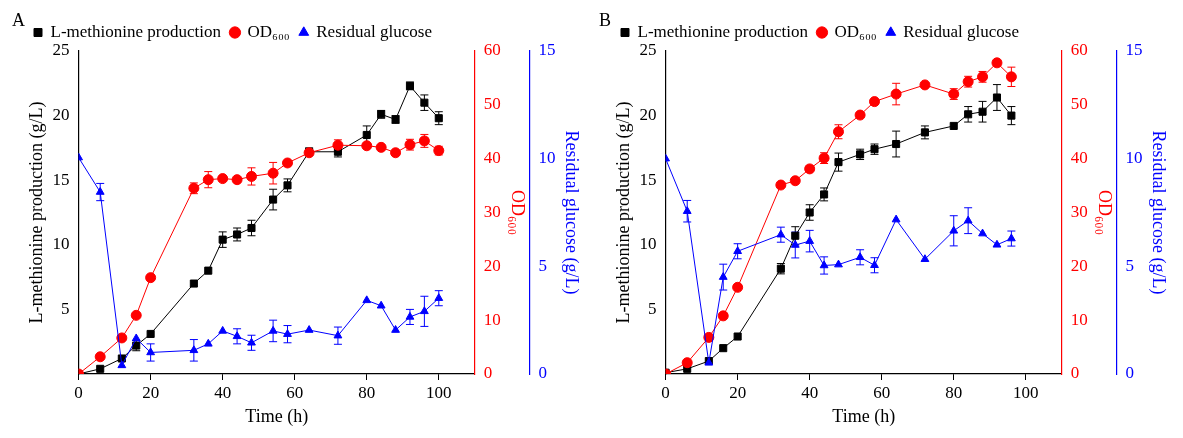  What do you see at coordinates (18, 19) in the screenshot?
I see `text: A` at bounding box center [18, 19].